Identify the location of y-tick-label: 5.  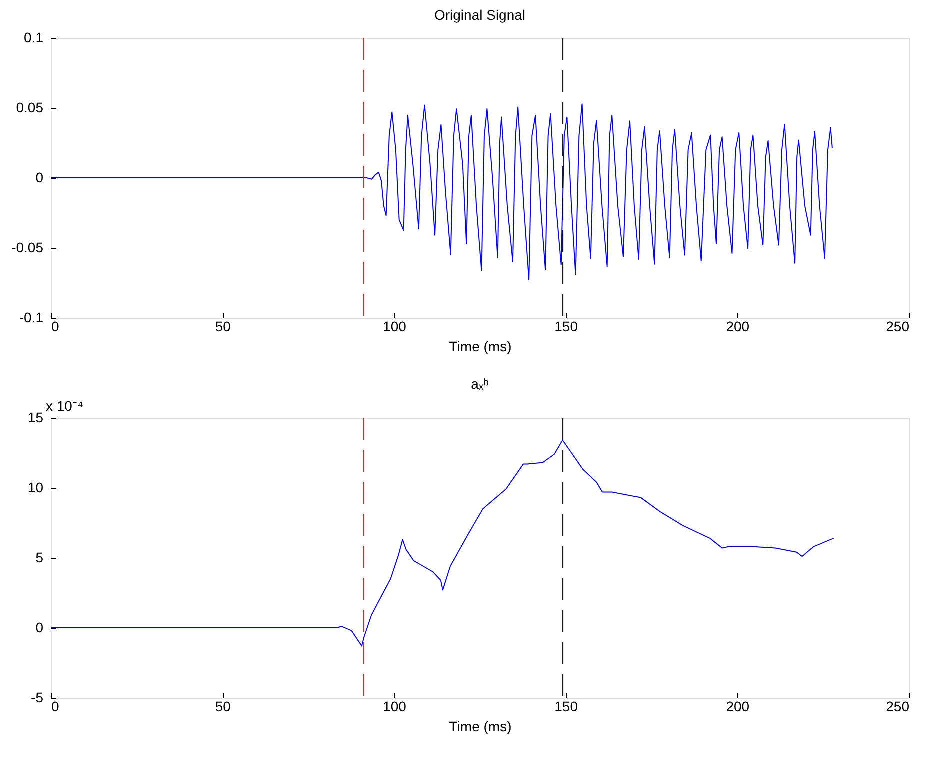
(40, 558).